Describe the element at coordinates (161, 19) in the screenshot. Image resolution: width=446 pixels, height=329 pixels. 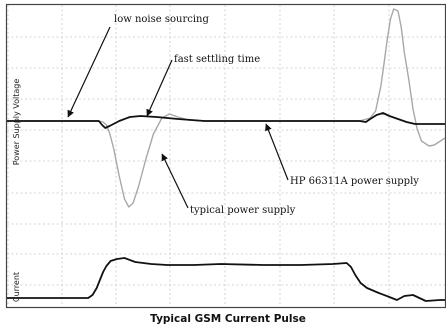
I see `annotation-low-noise-sourcing: low noise sourcing` at that location.